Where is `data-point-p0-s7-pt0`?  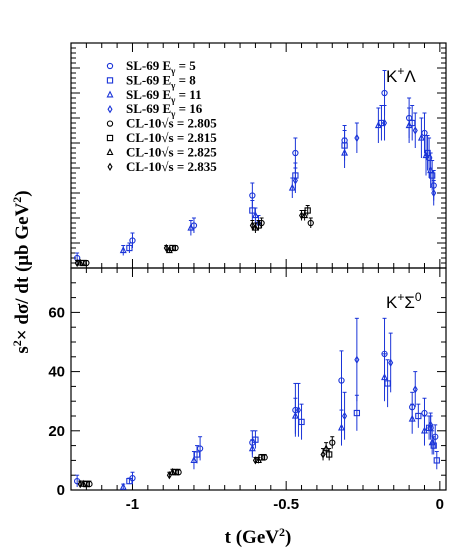 data-point-p0-s7-pt0 is located at coordinates (77, 263).